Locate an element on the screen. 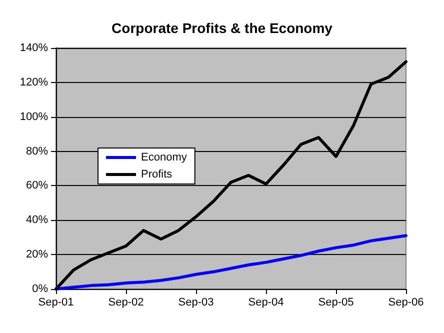 Image resolution: width=444 pixels, height=333 pixels. legend-label: Economy is located at coordinates (164, 158).